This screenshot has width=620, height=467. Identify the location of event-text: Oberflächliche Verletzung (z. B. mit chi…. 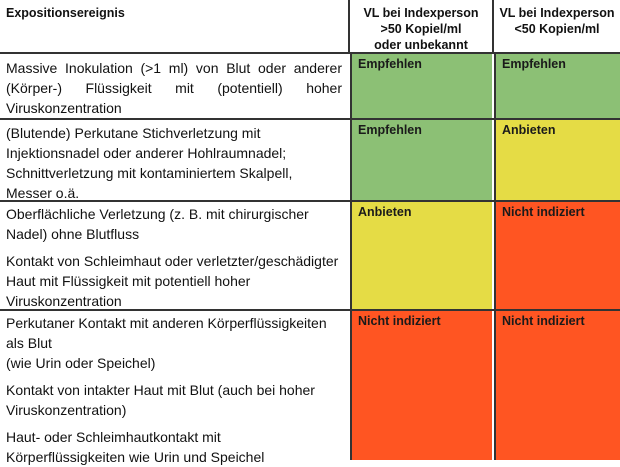
(157, 224).